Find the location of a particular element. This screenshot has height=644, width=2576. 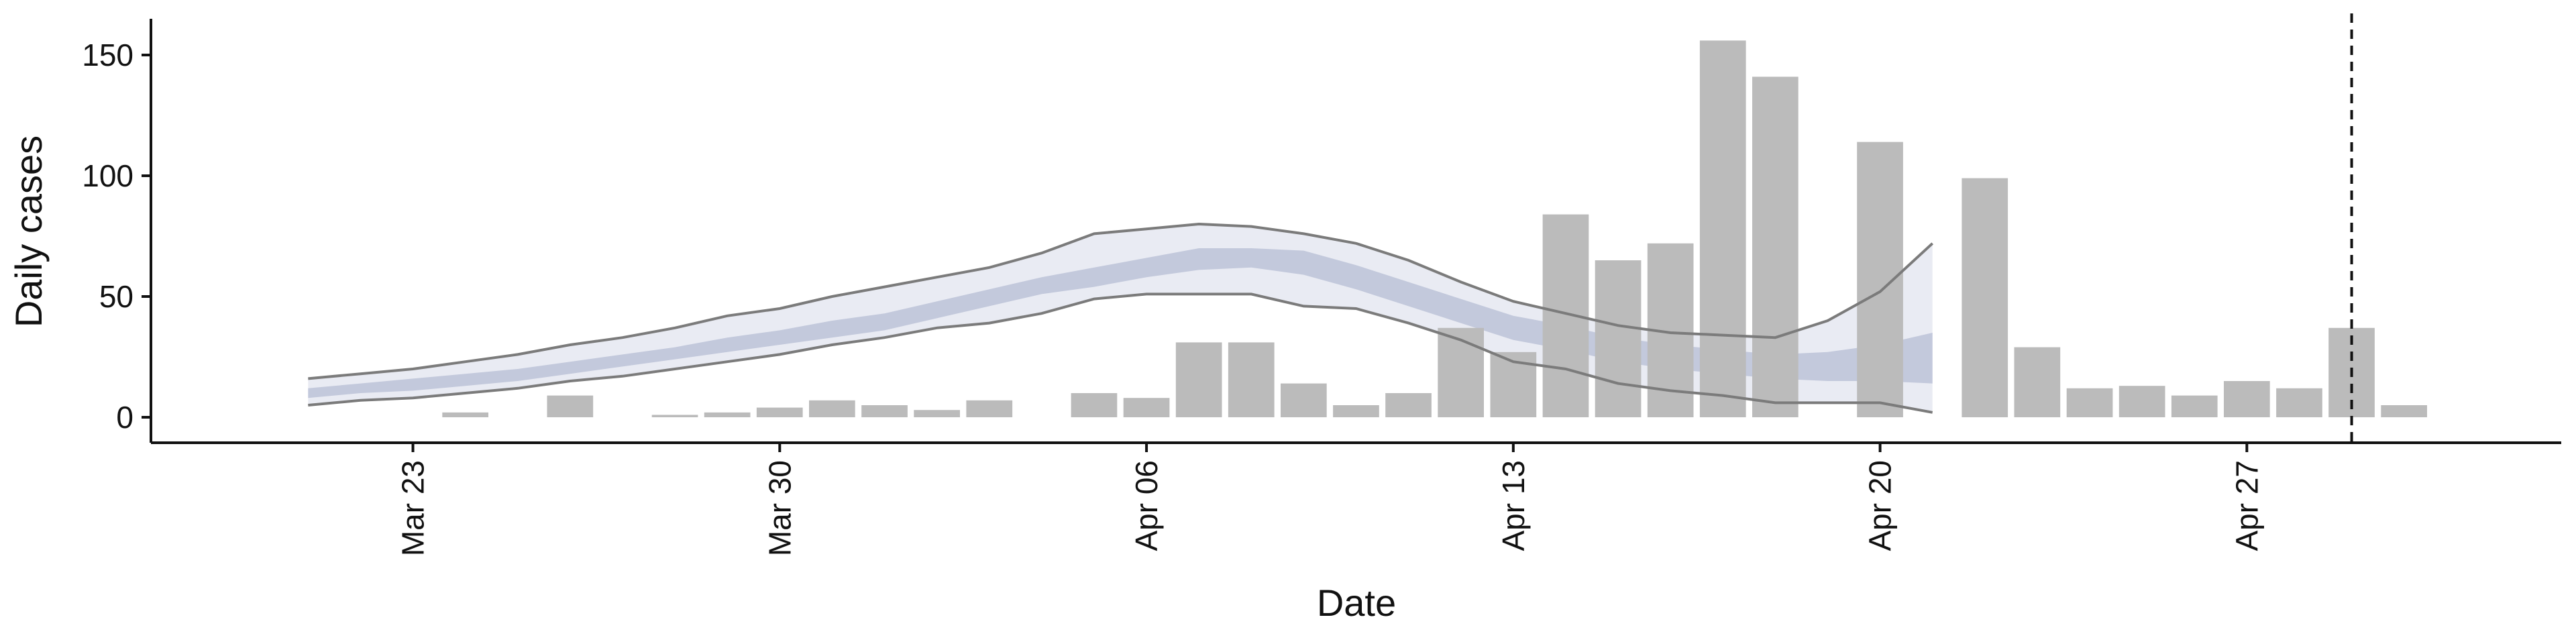

y-ticks: 0 50 100 150 is located at coordinates (116, 236).